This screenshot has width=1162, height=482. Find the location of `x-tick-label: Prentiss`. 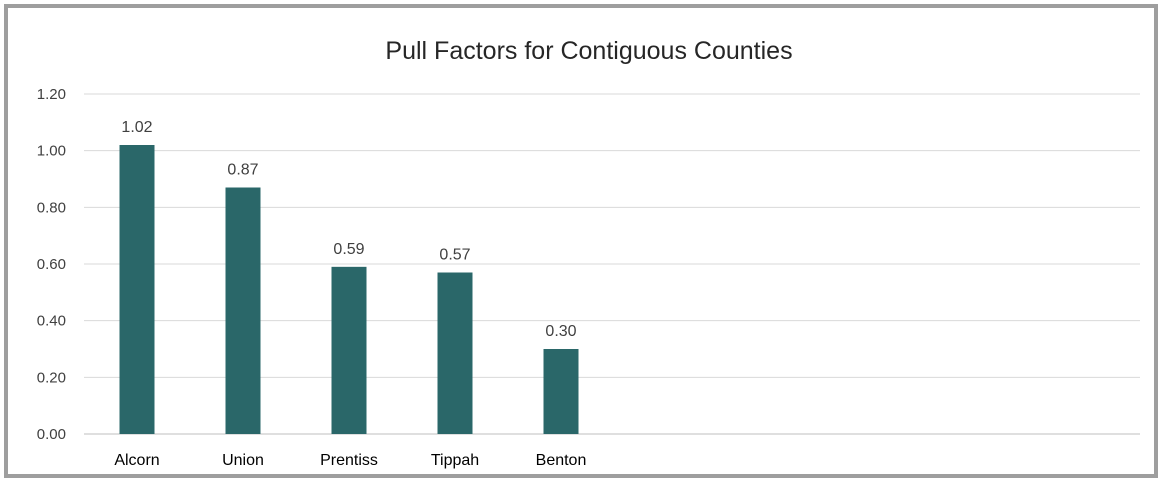

x-tick-label: Prentiss is located at coordinates (349, 460).